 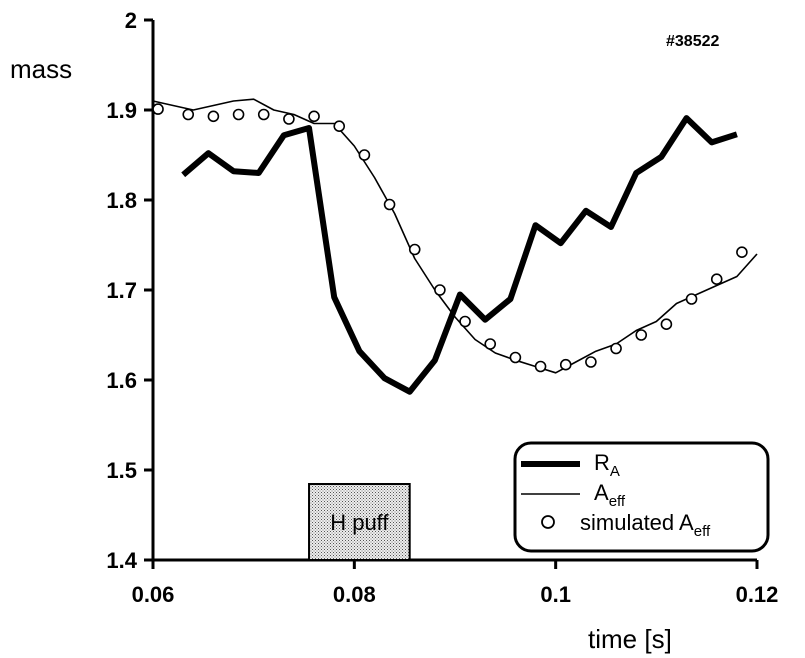 I want to click on legend-label-main: simulated A, so click(x=637, y=522).